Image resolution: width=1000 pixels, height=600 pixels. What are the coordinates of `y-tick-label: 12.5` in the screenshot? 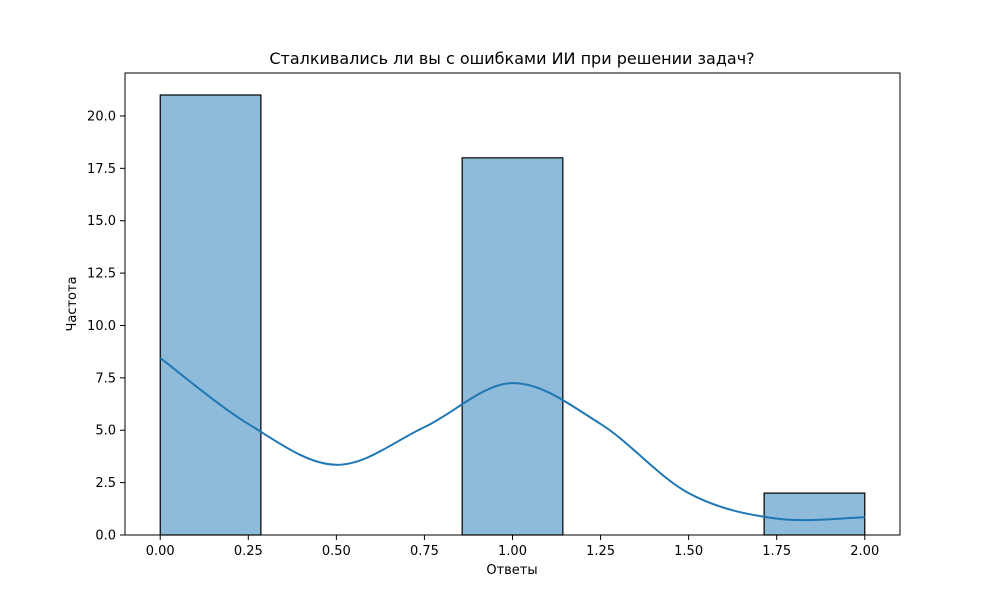 It's located at (101, 274).